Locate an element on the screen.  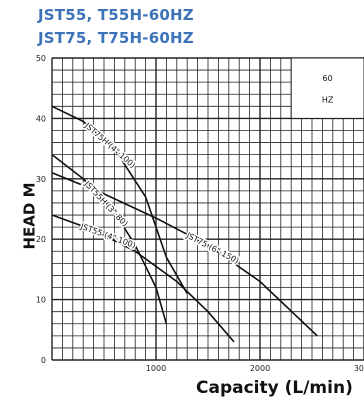
chart-title-line-1: JST55, T55H-60HZ is located at coordinates (116, 15).